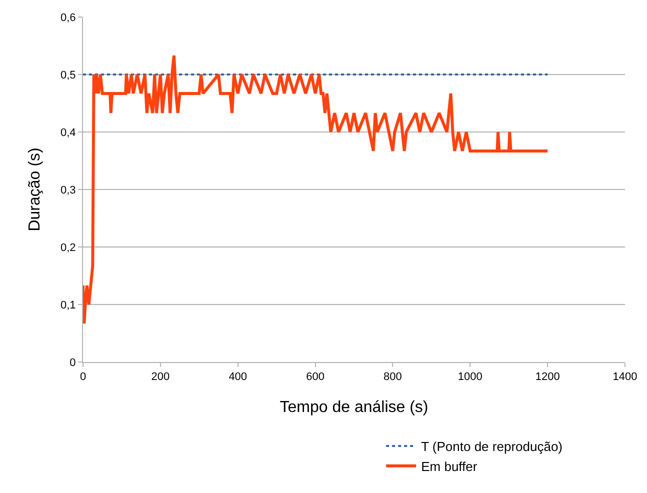 The width and height of the screenshot is (647, 493). I want to click on y-tick-label: 0,2, so click(68, 248).